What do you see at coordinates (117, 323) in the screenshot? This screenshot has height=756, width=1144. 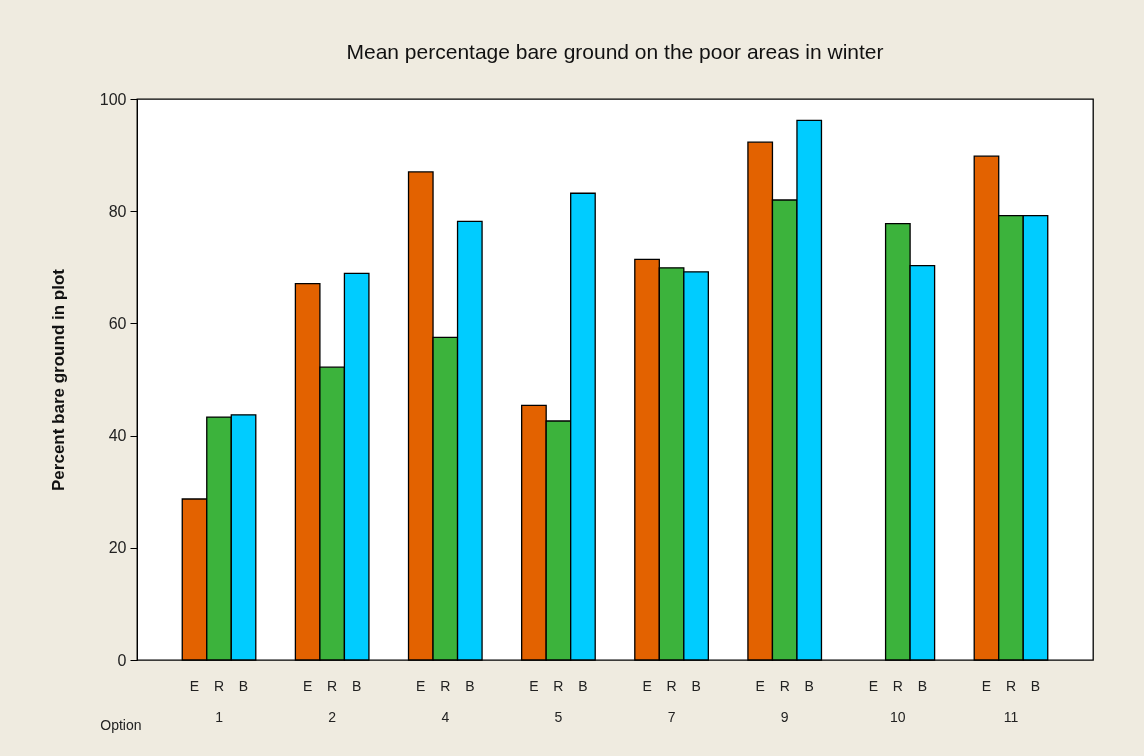 I see `y-tick-label: 60` at bounding box center [117, 323].